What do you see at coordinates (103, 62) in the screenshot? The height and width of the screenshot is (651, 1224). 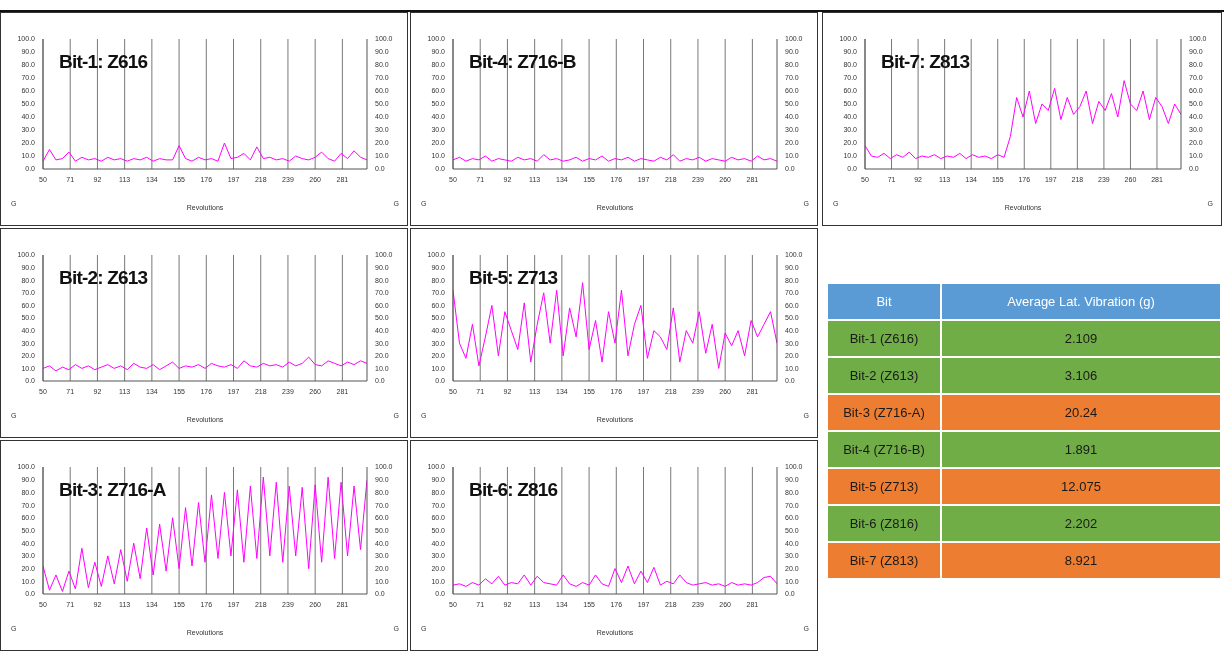 I see `text: Bit-1: Z616` at bounding box center [103, 62].